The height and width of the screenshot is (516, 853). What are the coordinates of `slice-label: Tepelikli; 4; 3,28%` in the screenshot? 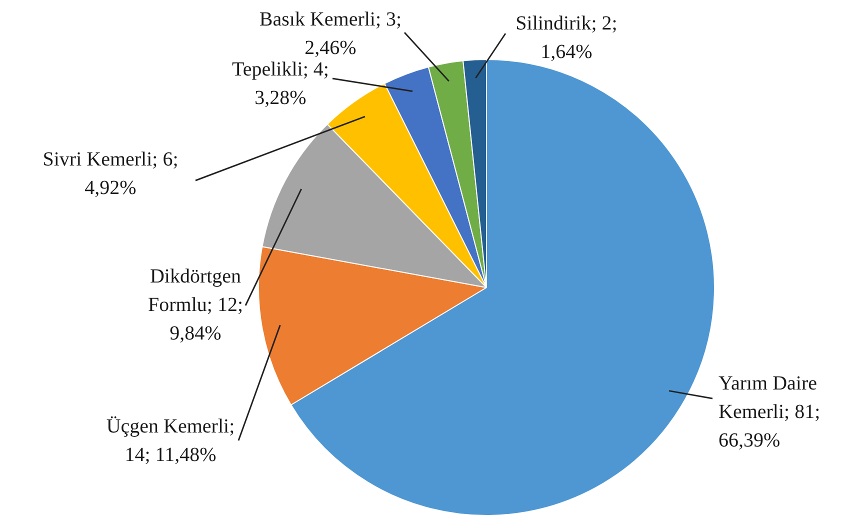 It's located at (280, 84).